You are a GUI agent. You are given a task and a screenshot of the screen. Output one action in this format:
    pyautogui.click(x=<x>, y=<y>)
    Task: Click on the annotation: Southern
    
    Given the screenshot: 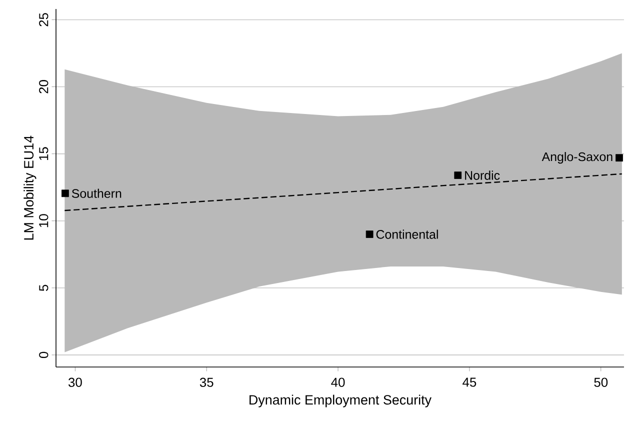 What is the action you would take?
    pyautogui.click(x=97, y=193)
    